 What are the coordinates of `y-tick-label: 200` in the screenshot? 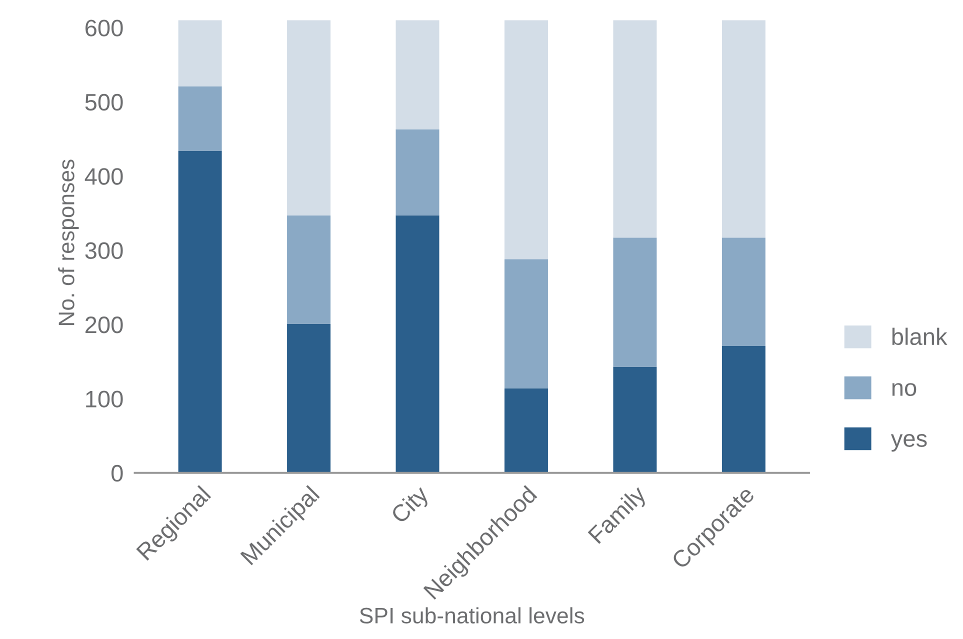 It's located at (104, 325).